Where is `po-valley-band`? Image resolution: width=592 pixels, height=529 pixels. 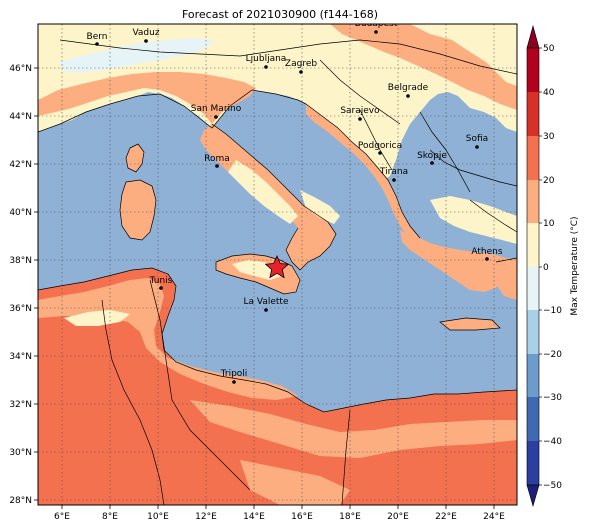
po-valley-band is located at coordinates (147, 98).